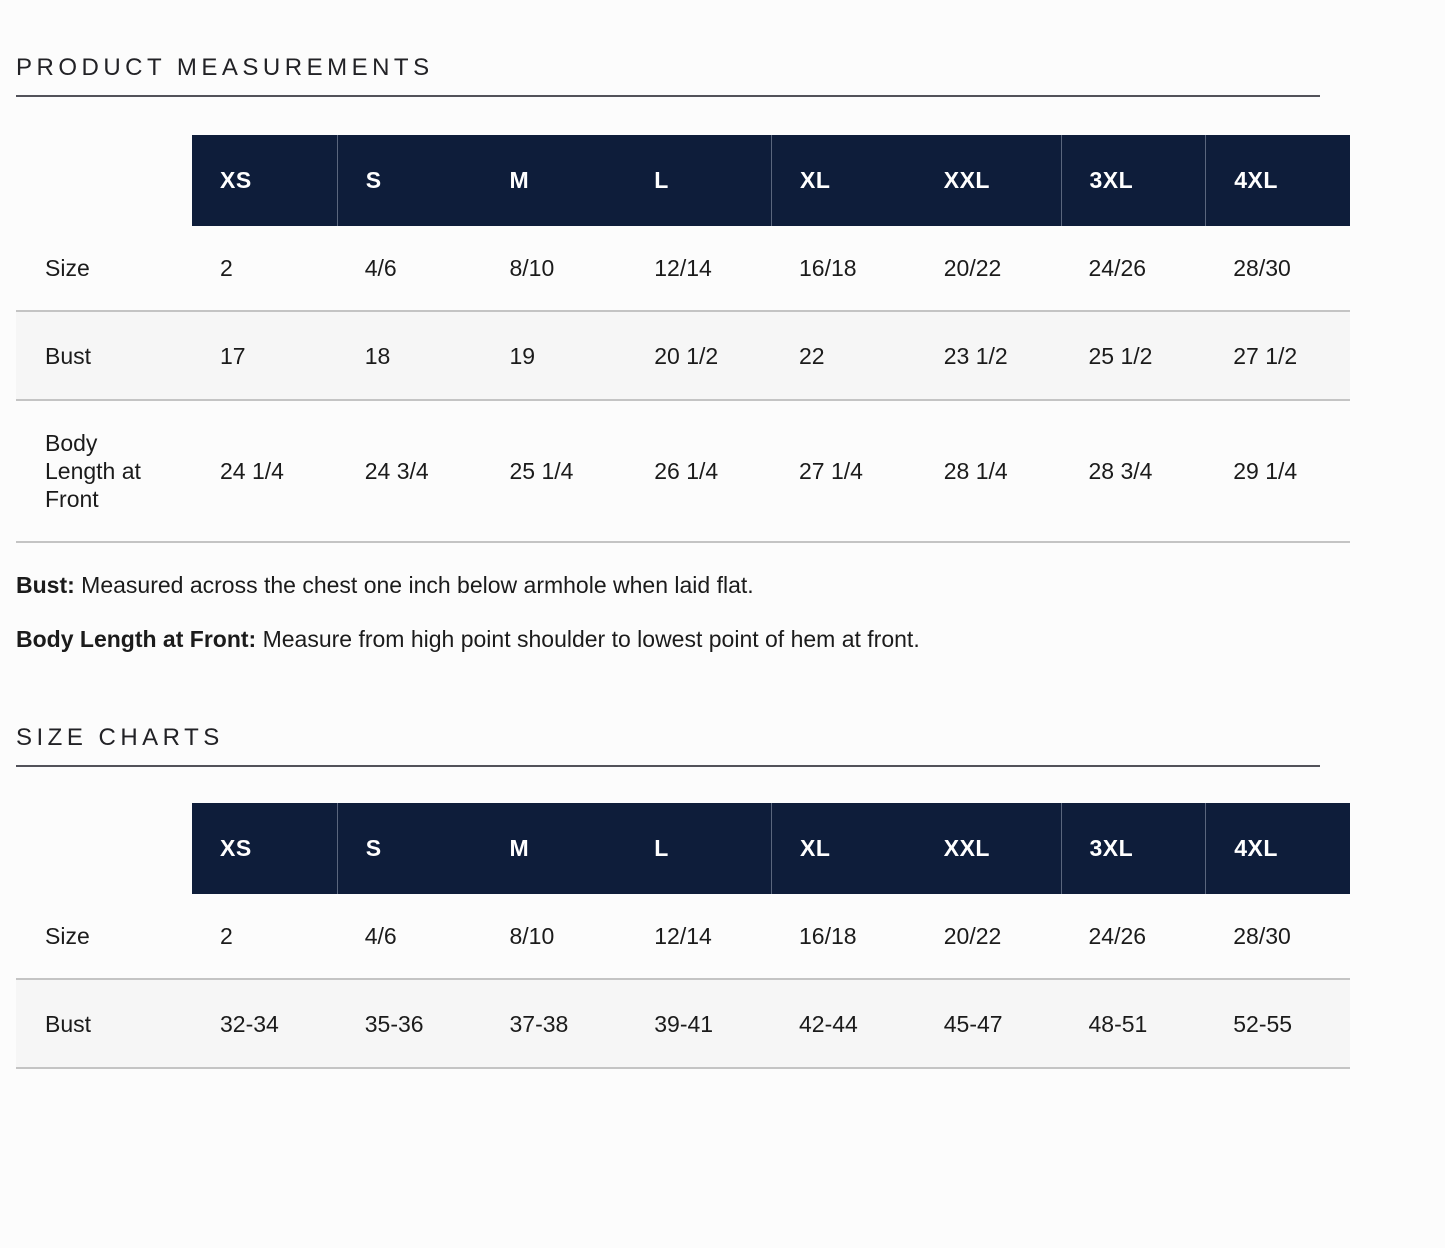 This screenshot has width=1445, height=1248. I want to click on measurement-value: 17, so click(264, 355).